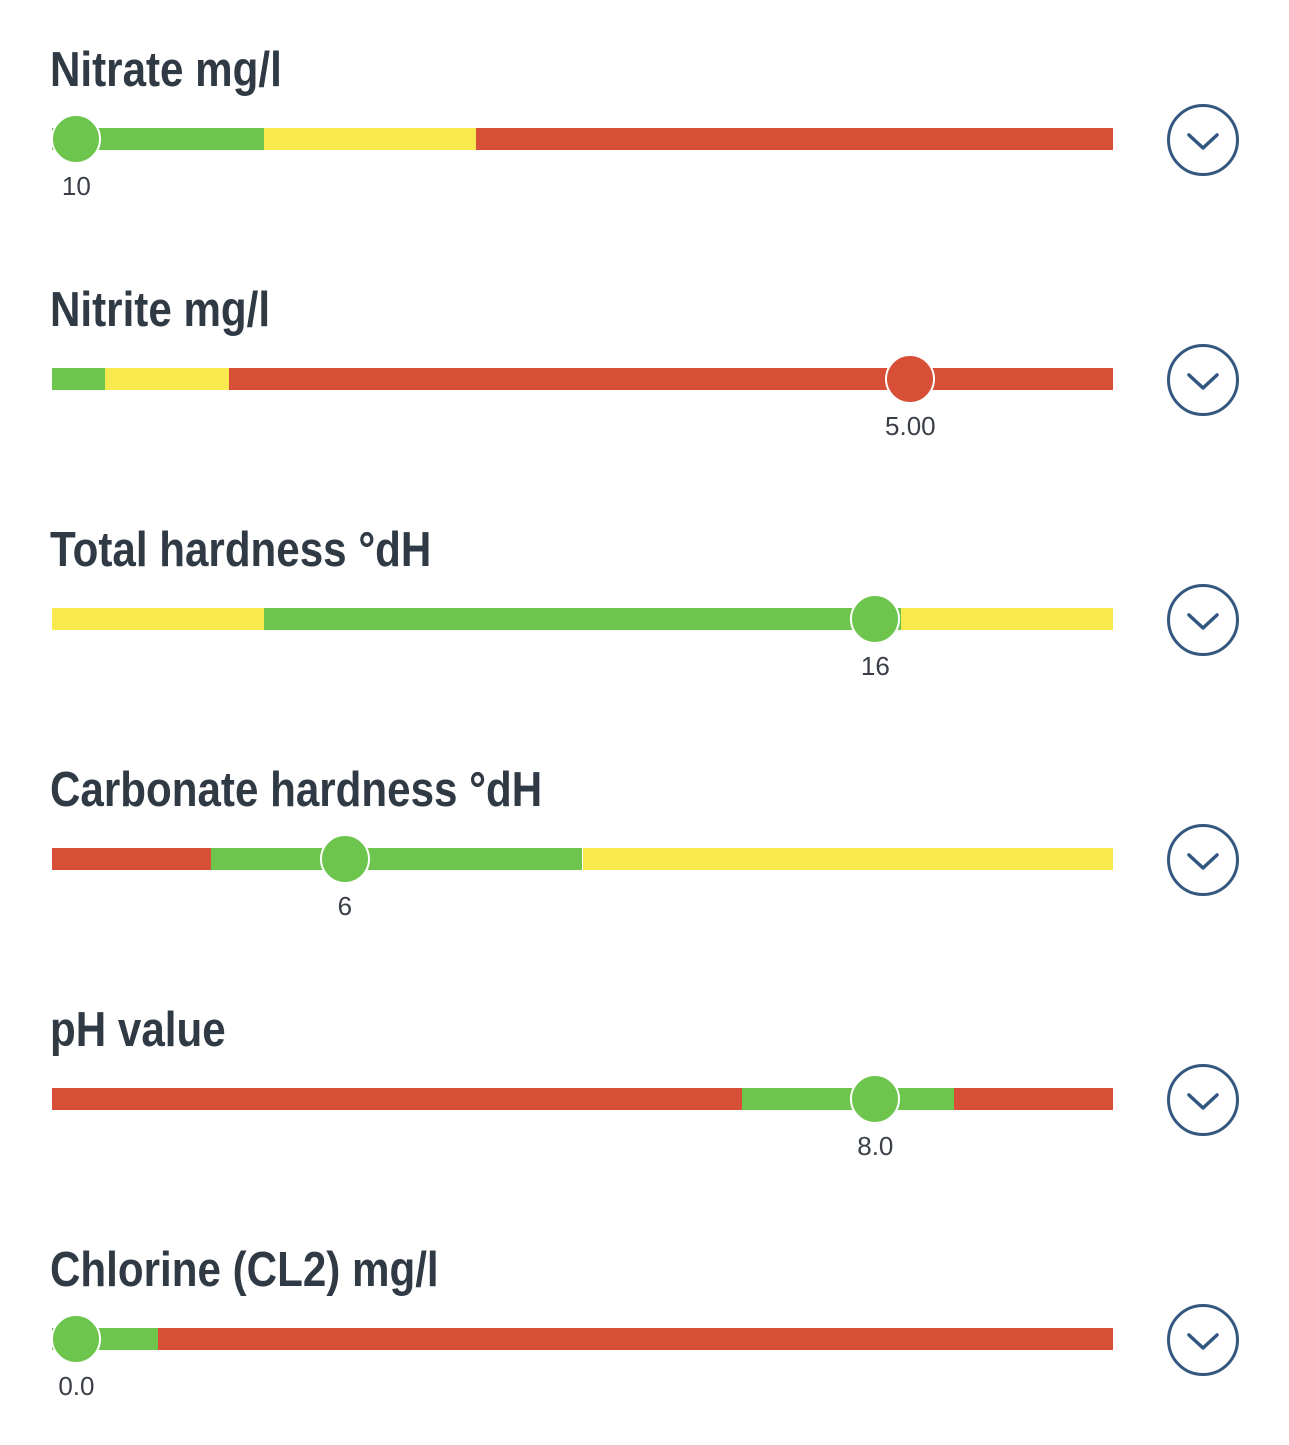 The height and width of the screenshot is (1445, 1289). What do you see at coordinates (296, 790) in the screenshot?
I see `param-title: Carbonate hardness °dH` at bounding box center [296, 790].